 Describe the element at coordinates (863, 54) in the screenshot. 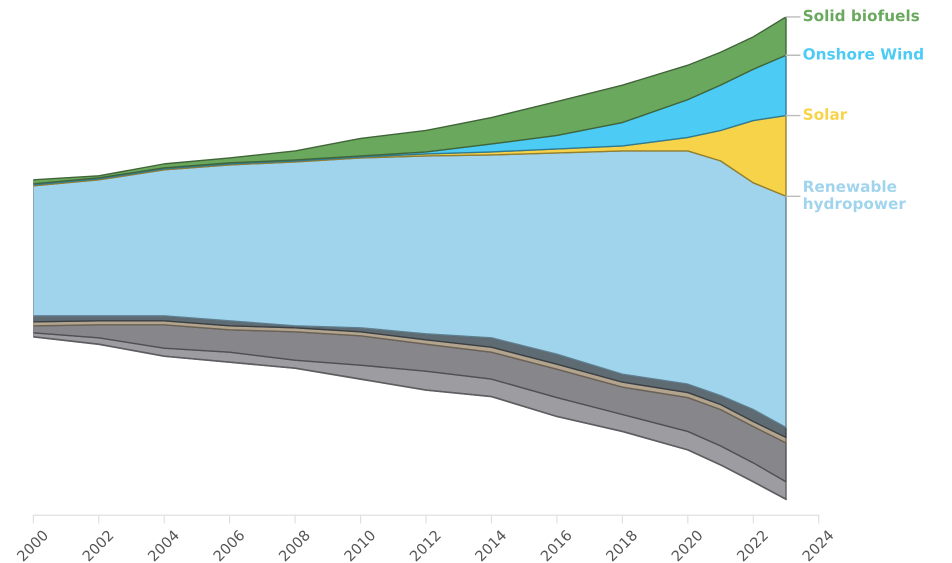

I see `series-label: Onshore Wind` at that location.